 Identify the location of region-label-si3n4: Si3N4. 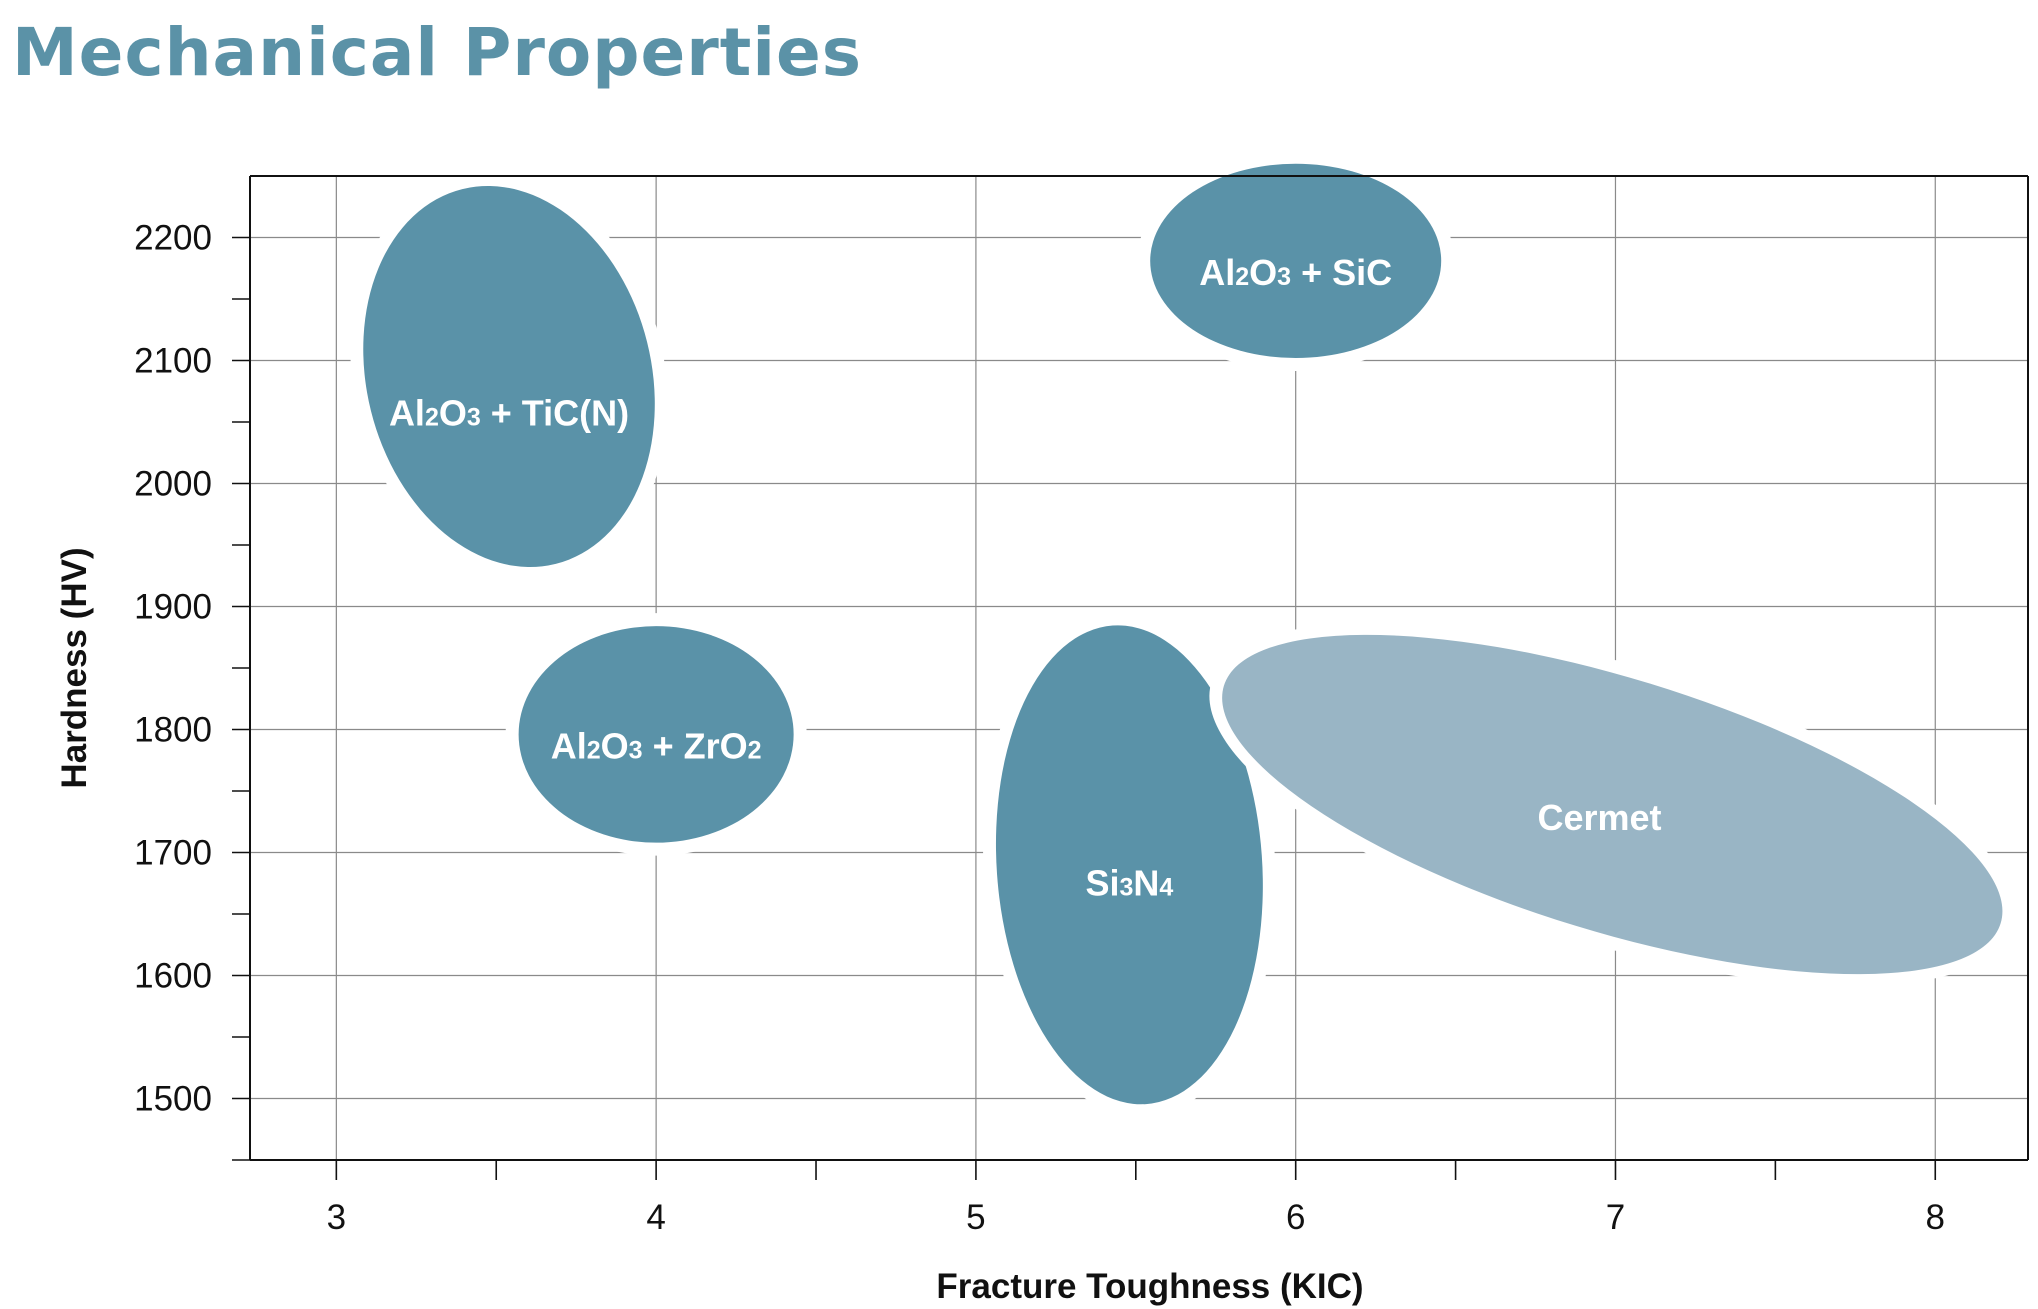
(1129, 882).